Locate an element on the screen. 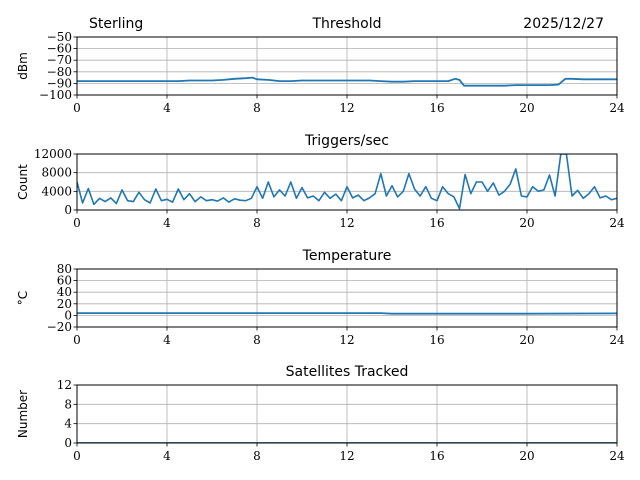  y-tick-label: 4 is located at coordinates (68, 424).